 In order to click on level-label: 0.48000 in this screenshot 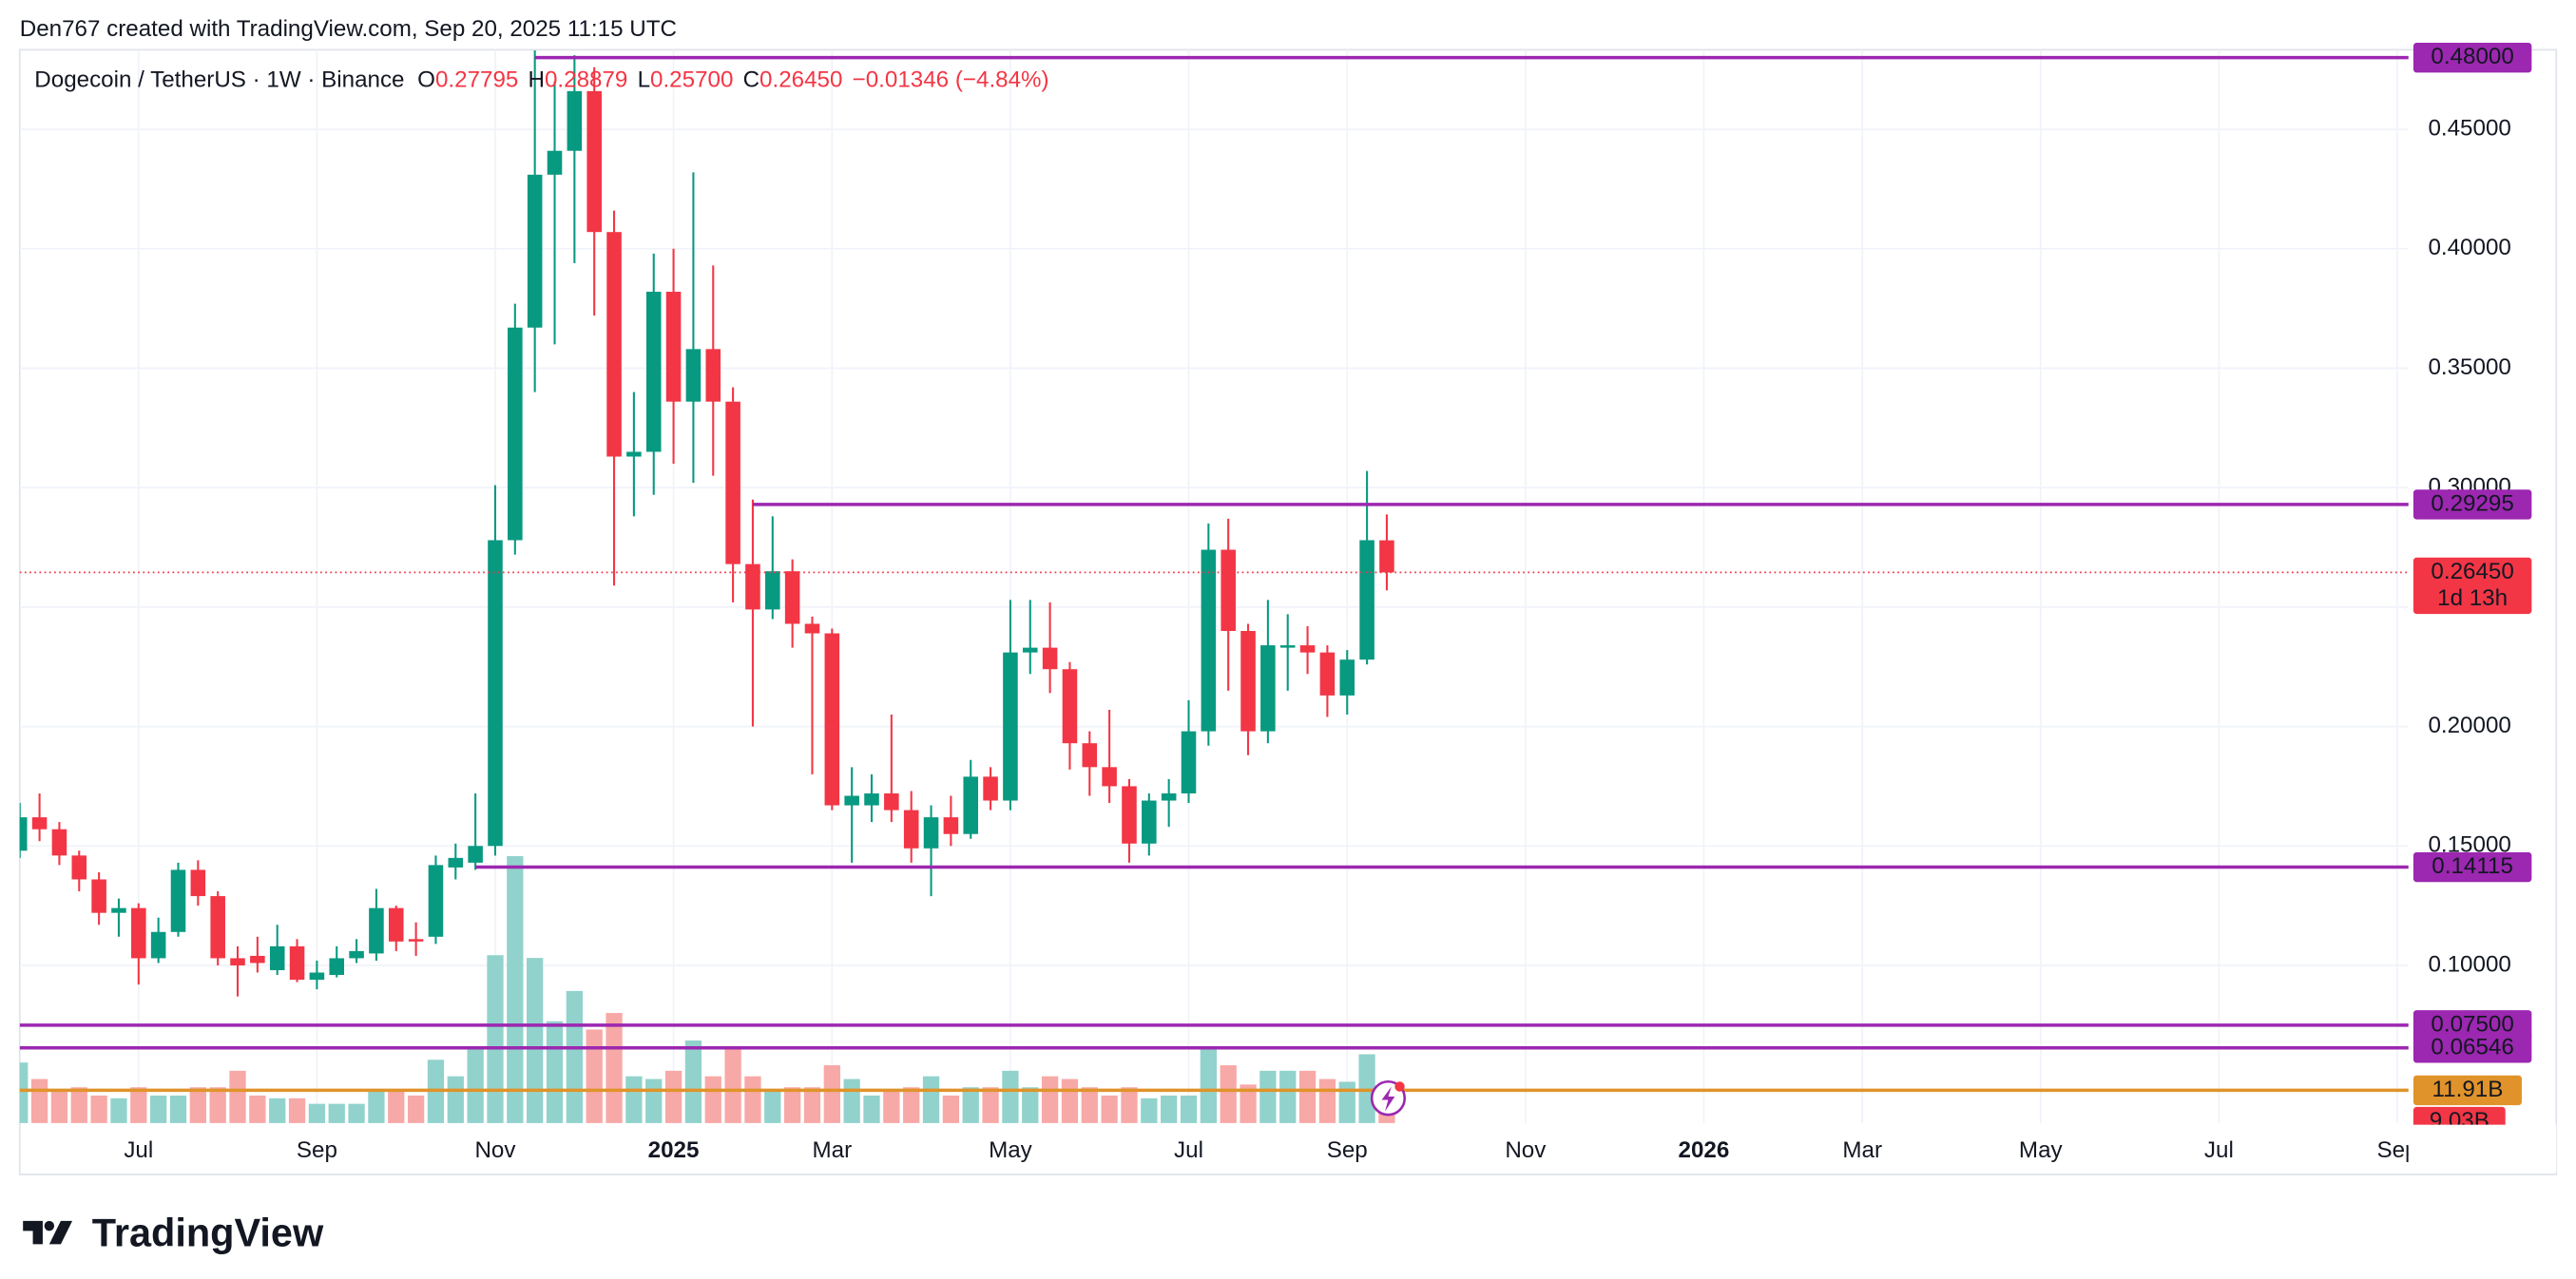, I will do `click(2472, 57)`.